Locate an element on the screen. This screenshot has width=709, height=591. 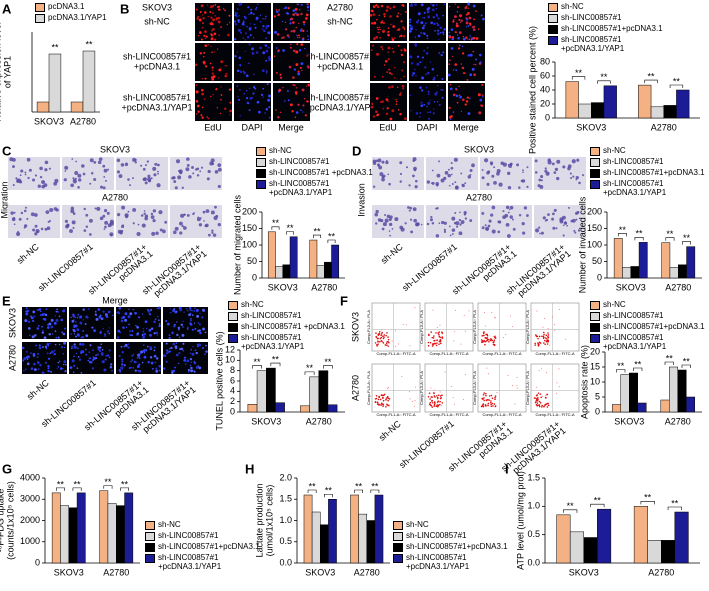
significance-bracket is located at coordinates (597, 505).